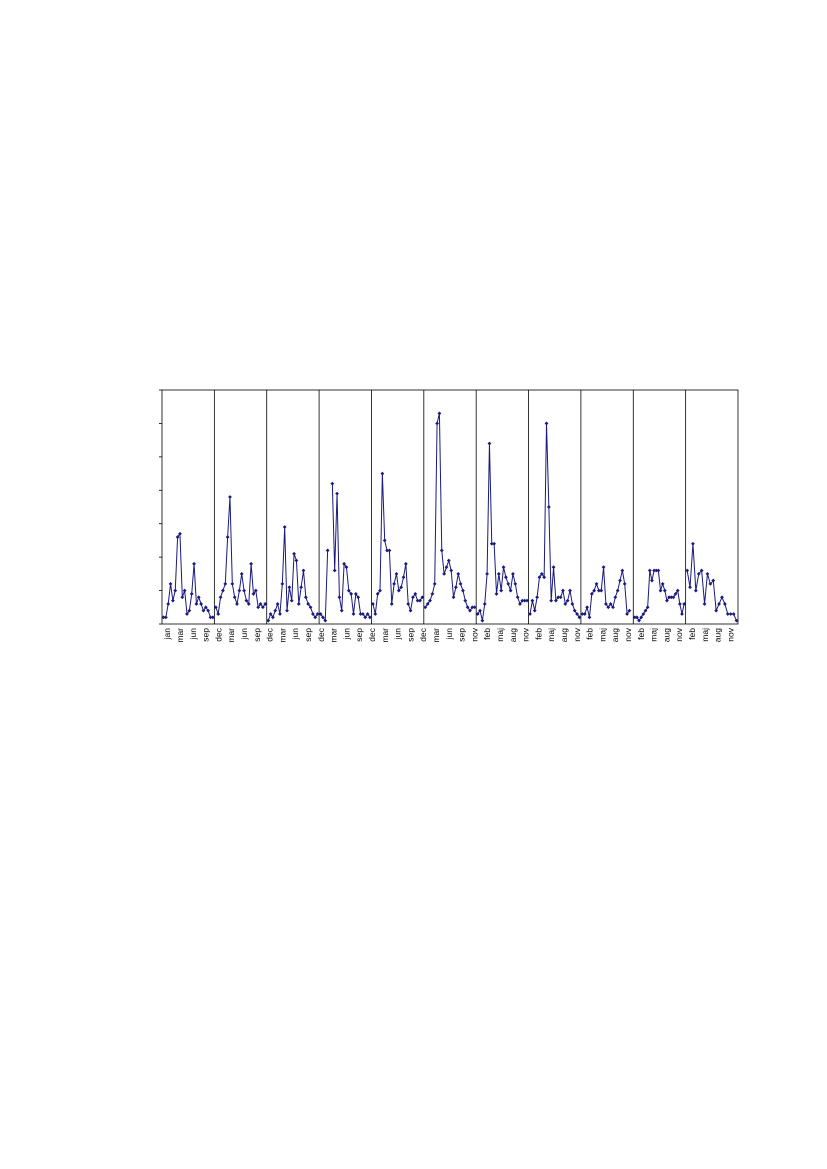 The width and height of the screenshot is (827, 1169). I want to click on data-series, so click(450, 517).